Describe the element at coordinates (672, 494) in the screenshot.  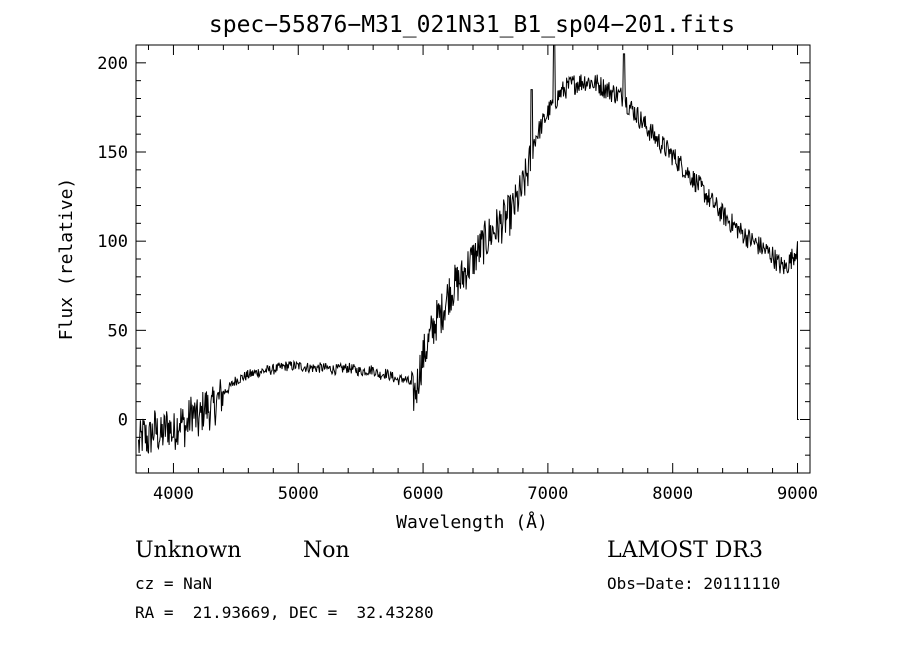
I see `x-tick-label: 8000` at that location.